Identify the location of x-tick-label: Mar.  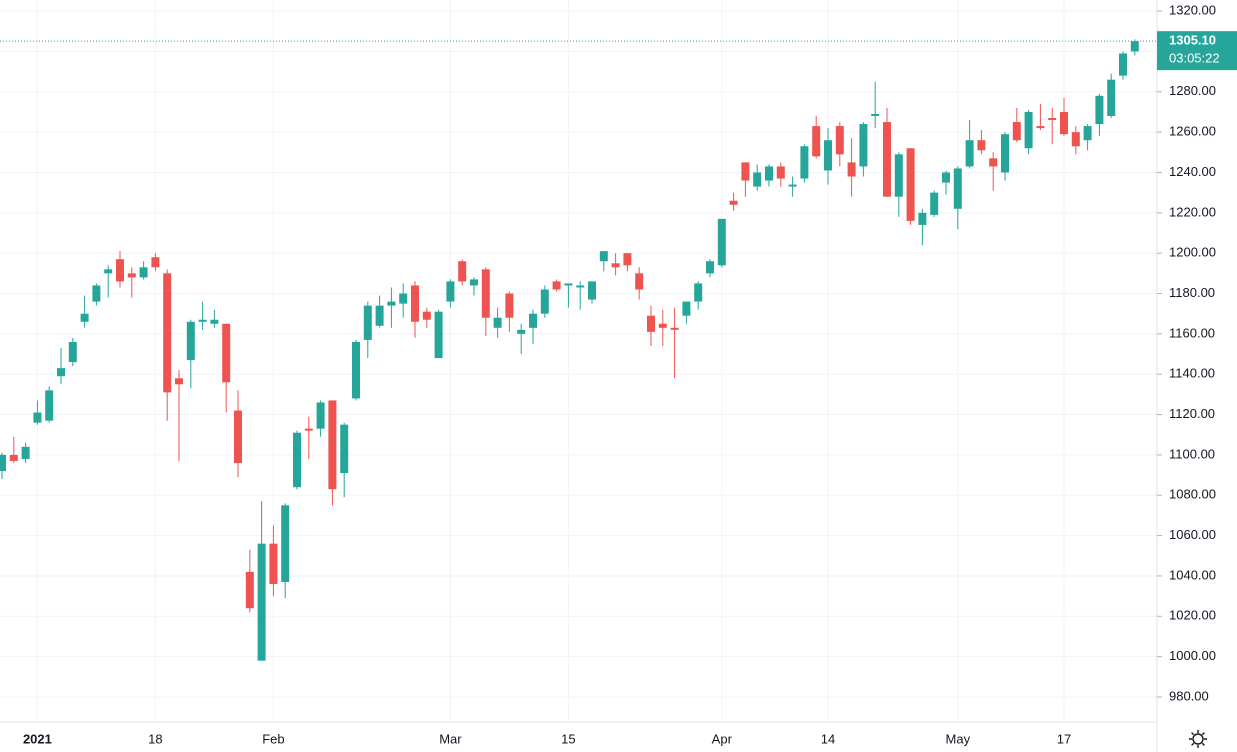
(450, 738).